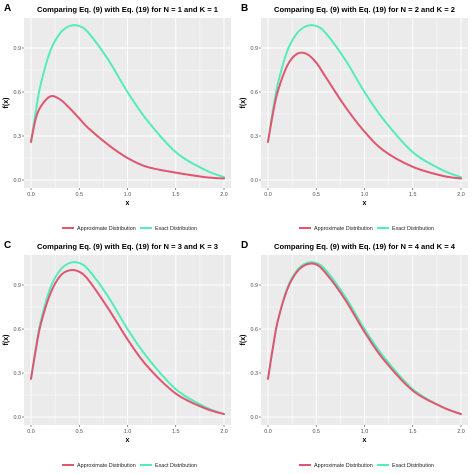  What do you see at coordinates (7, 8) in the screenshot?
I see `panel-letter: A` at bounding box center [7, 8].